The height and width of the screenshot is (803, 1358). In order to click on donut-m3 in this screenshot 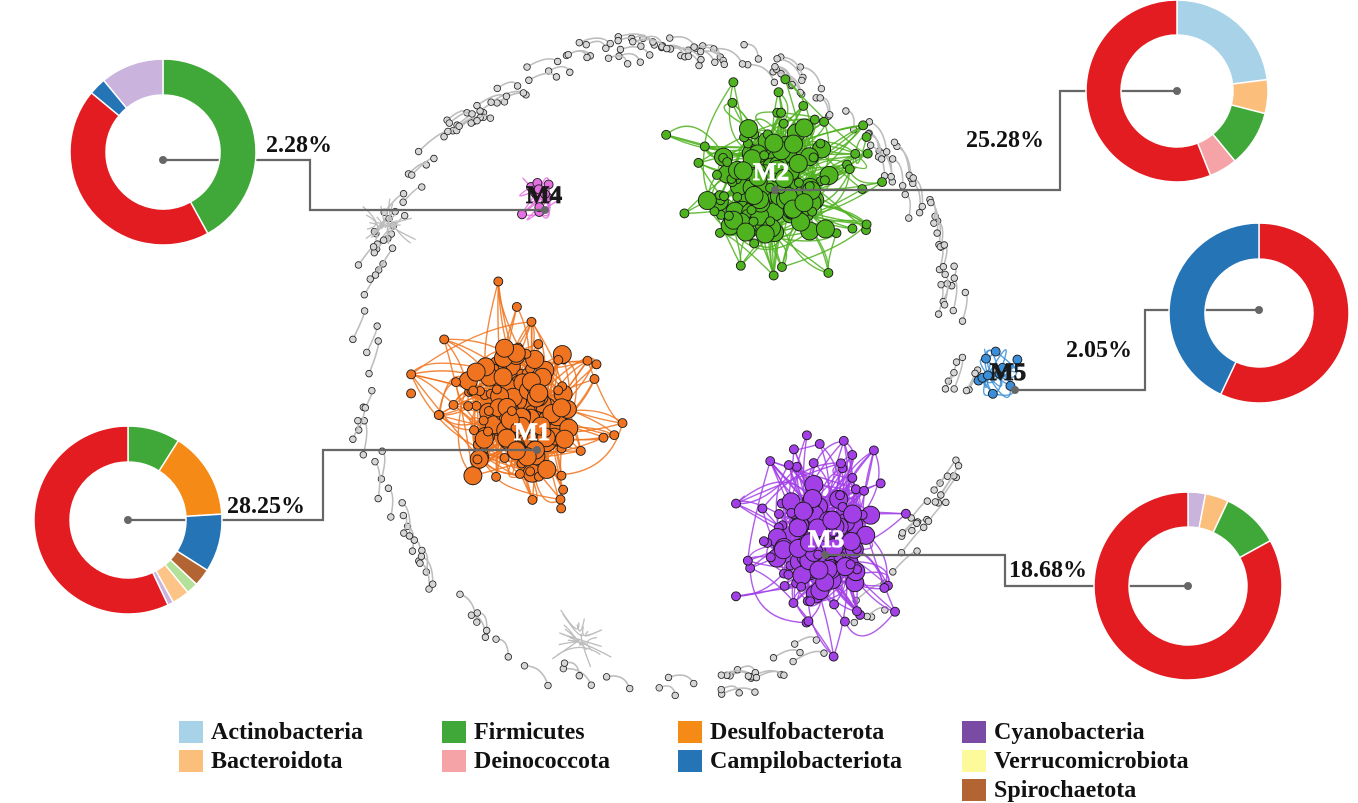, I will do `click(1188, 586)`.